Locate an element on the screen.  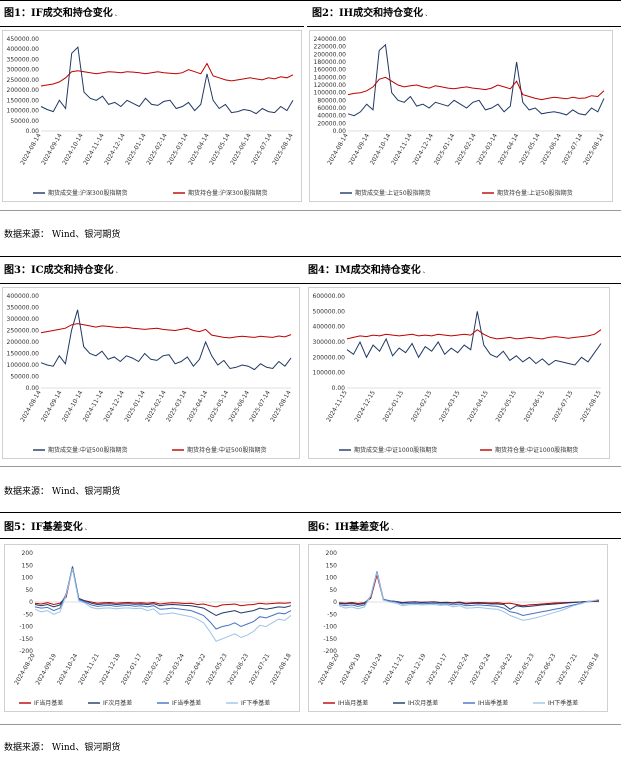
legend-label: 期货成交量:中证1000股指期货 is located at coordinates (395, 450).